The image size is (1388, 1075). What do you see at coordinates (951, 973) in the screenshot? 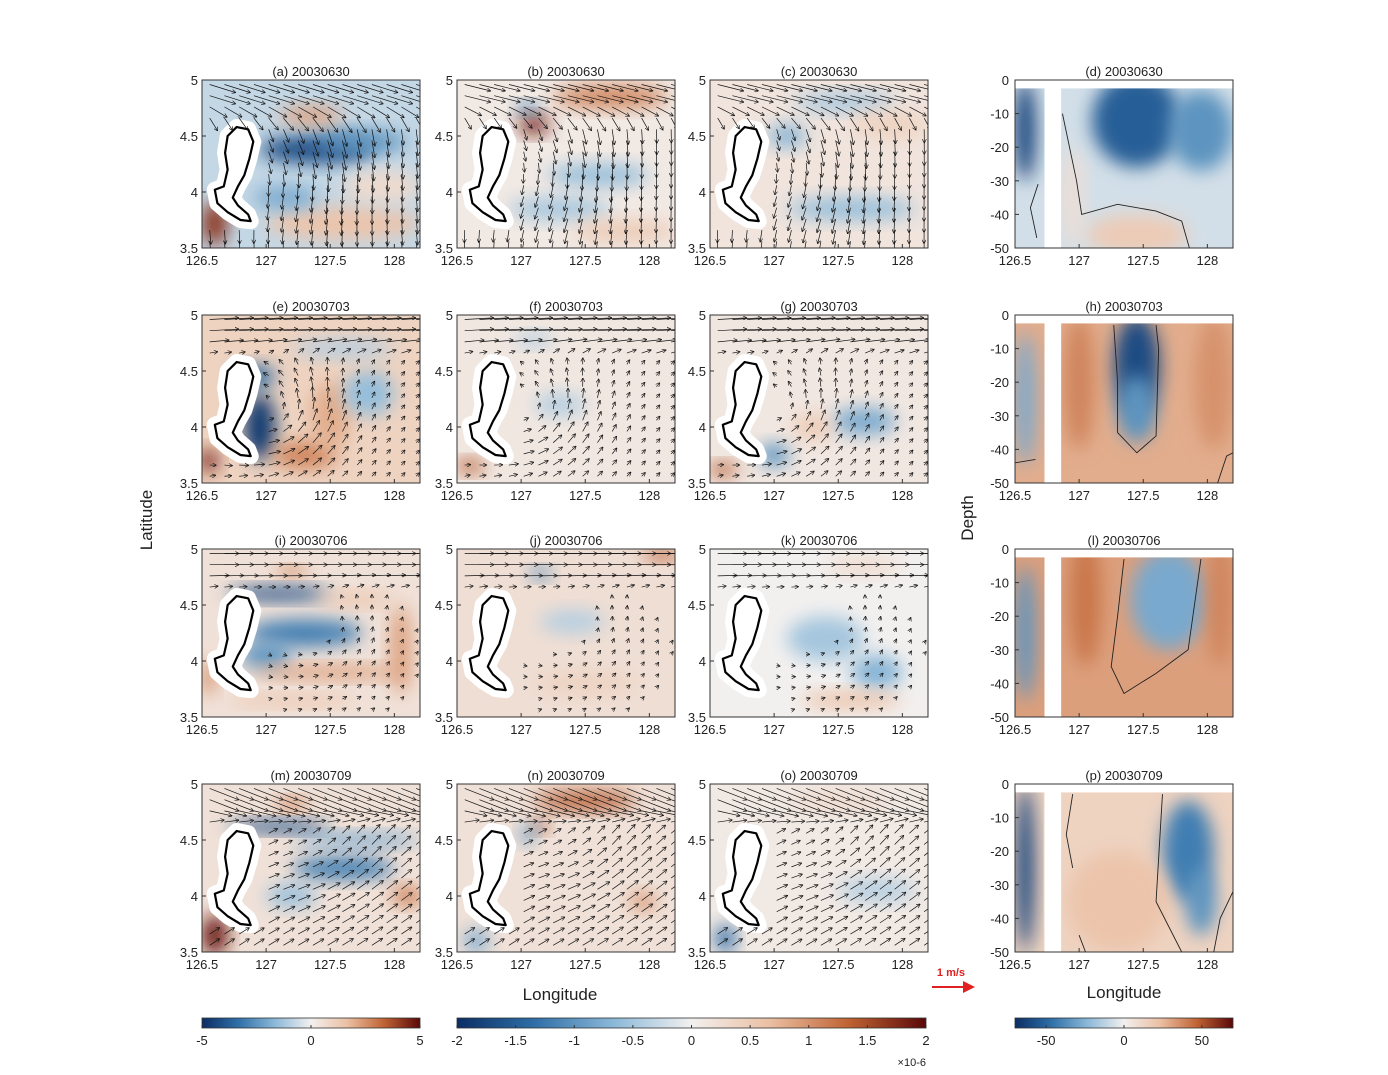
I see `vector-reference-label: 1 m/s` at bounding box center [951, 973].